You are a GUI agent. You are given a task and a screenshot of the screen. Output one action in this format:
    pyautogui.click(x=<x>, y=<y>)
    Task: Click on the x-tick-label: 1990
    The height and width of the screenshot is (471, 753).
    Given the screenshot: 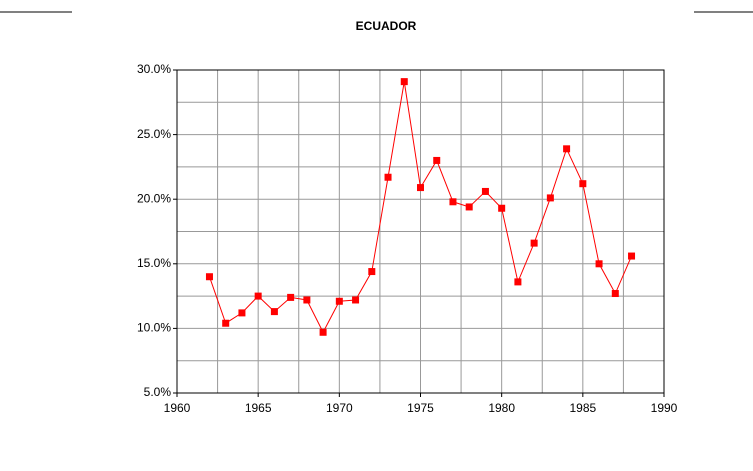 What is the action you would take?
    pyautogui.click(x=664, y=408)
    